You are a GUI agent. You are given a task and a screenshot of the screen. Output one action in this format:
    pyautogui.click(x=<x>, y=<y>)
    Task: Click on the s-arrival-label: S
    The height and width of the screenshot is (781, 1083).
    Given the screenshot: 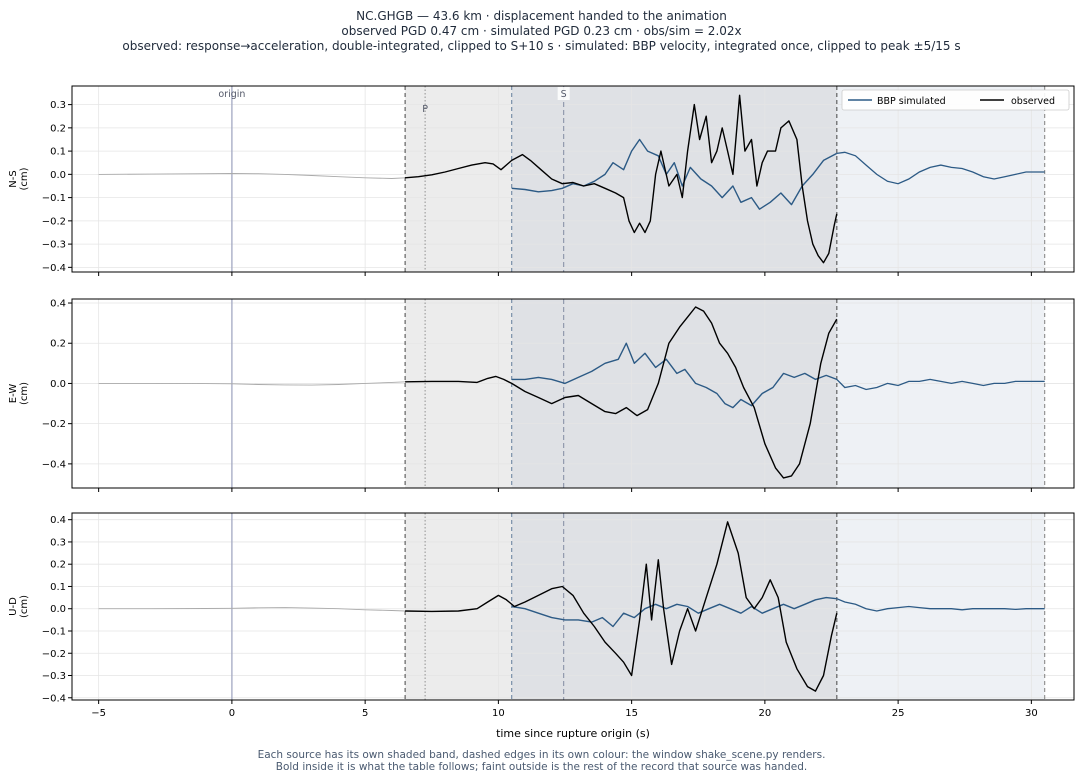 What is the action you would take?
    pyautogui.click(x=564, y=94)
    